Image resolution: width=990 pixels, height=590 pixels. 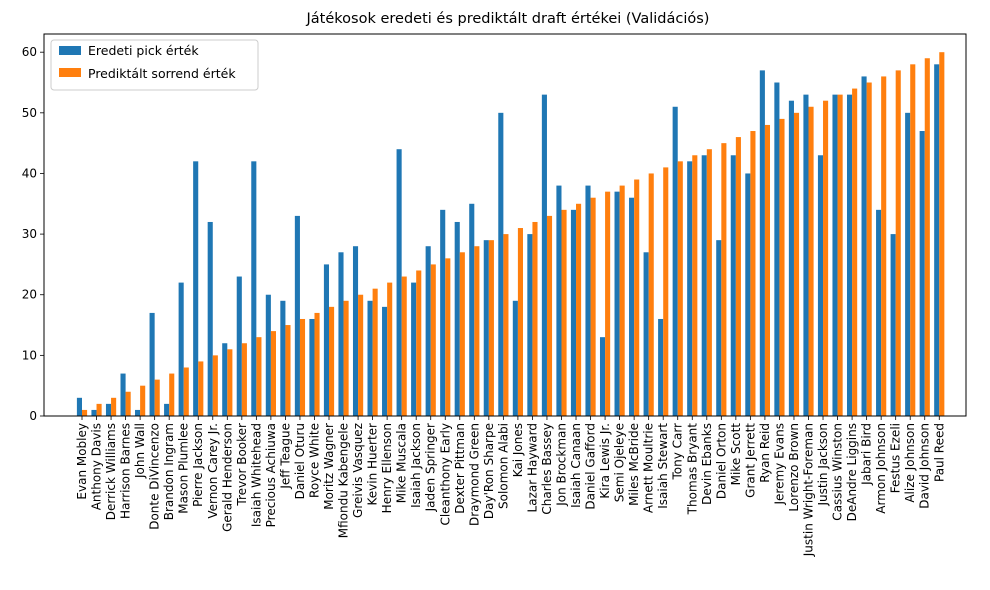 I want to click on y-tick-label: 40, so click(x=29, y=173).